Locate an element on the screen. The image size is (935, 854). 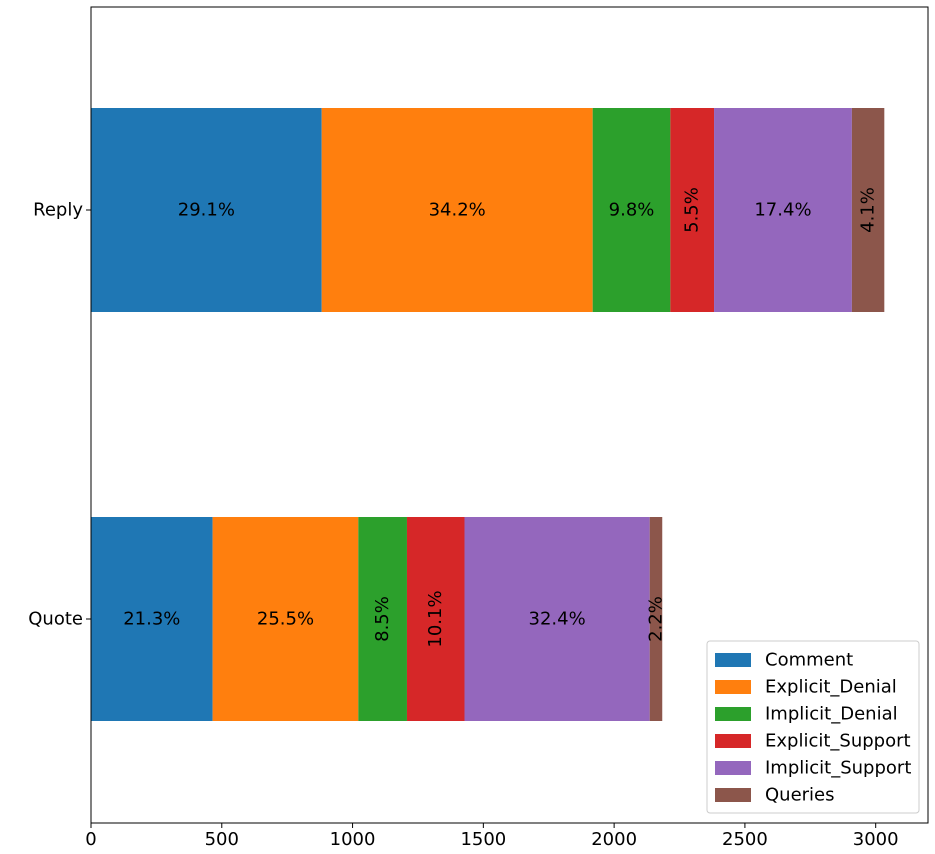
bar-quote-queries is located at coordinates (656, 619).